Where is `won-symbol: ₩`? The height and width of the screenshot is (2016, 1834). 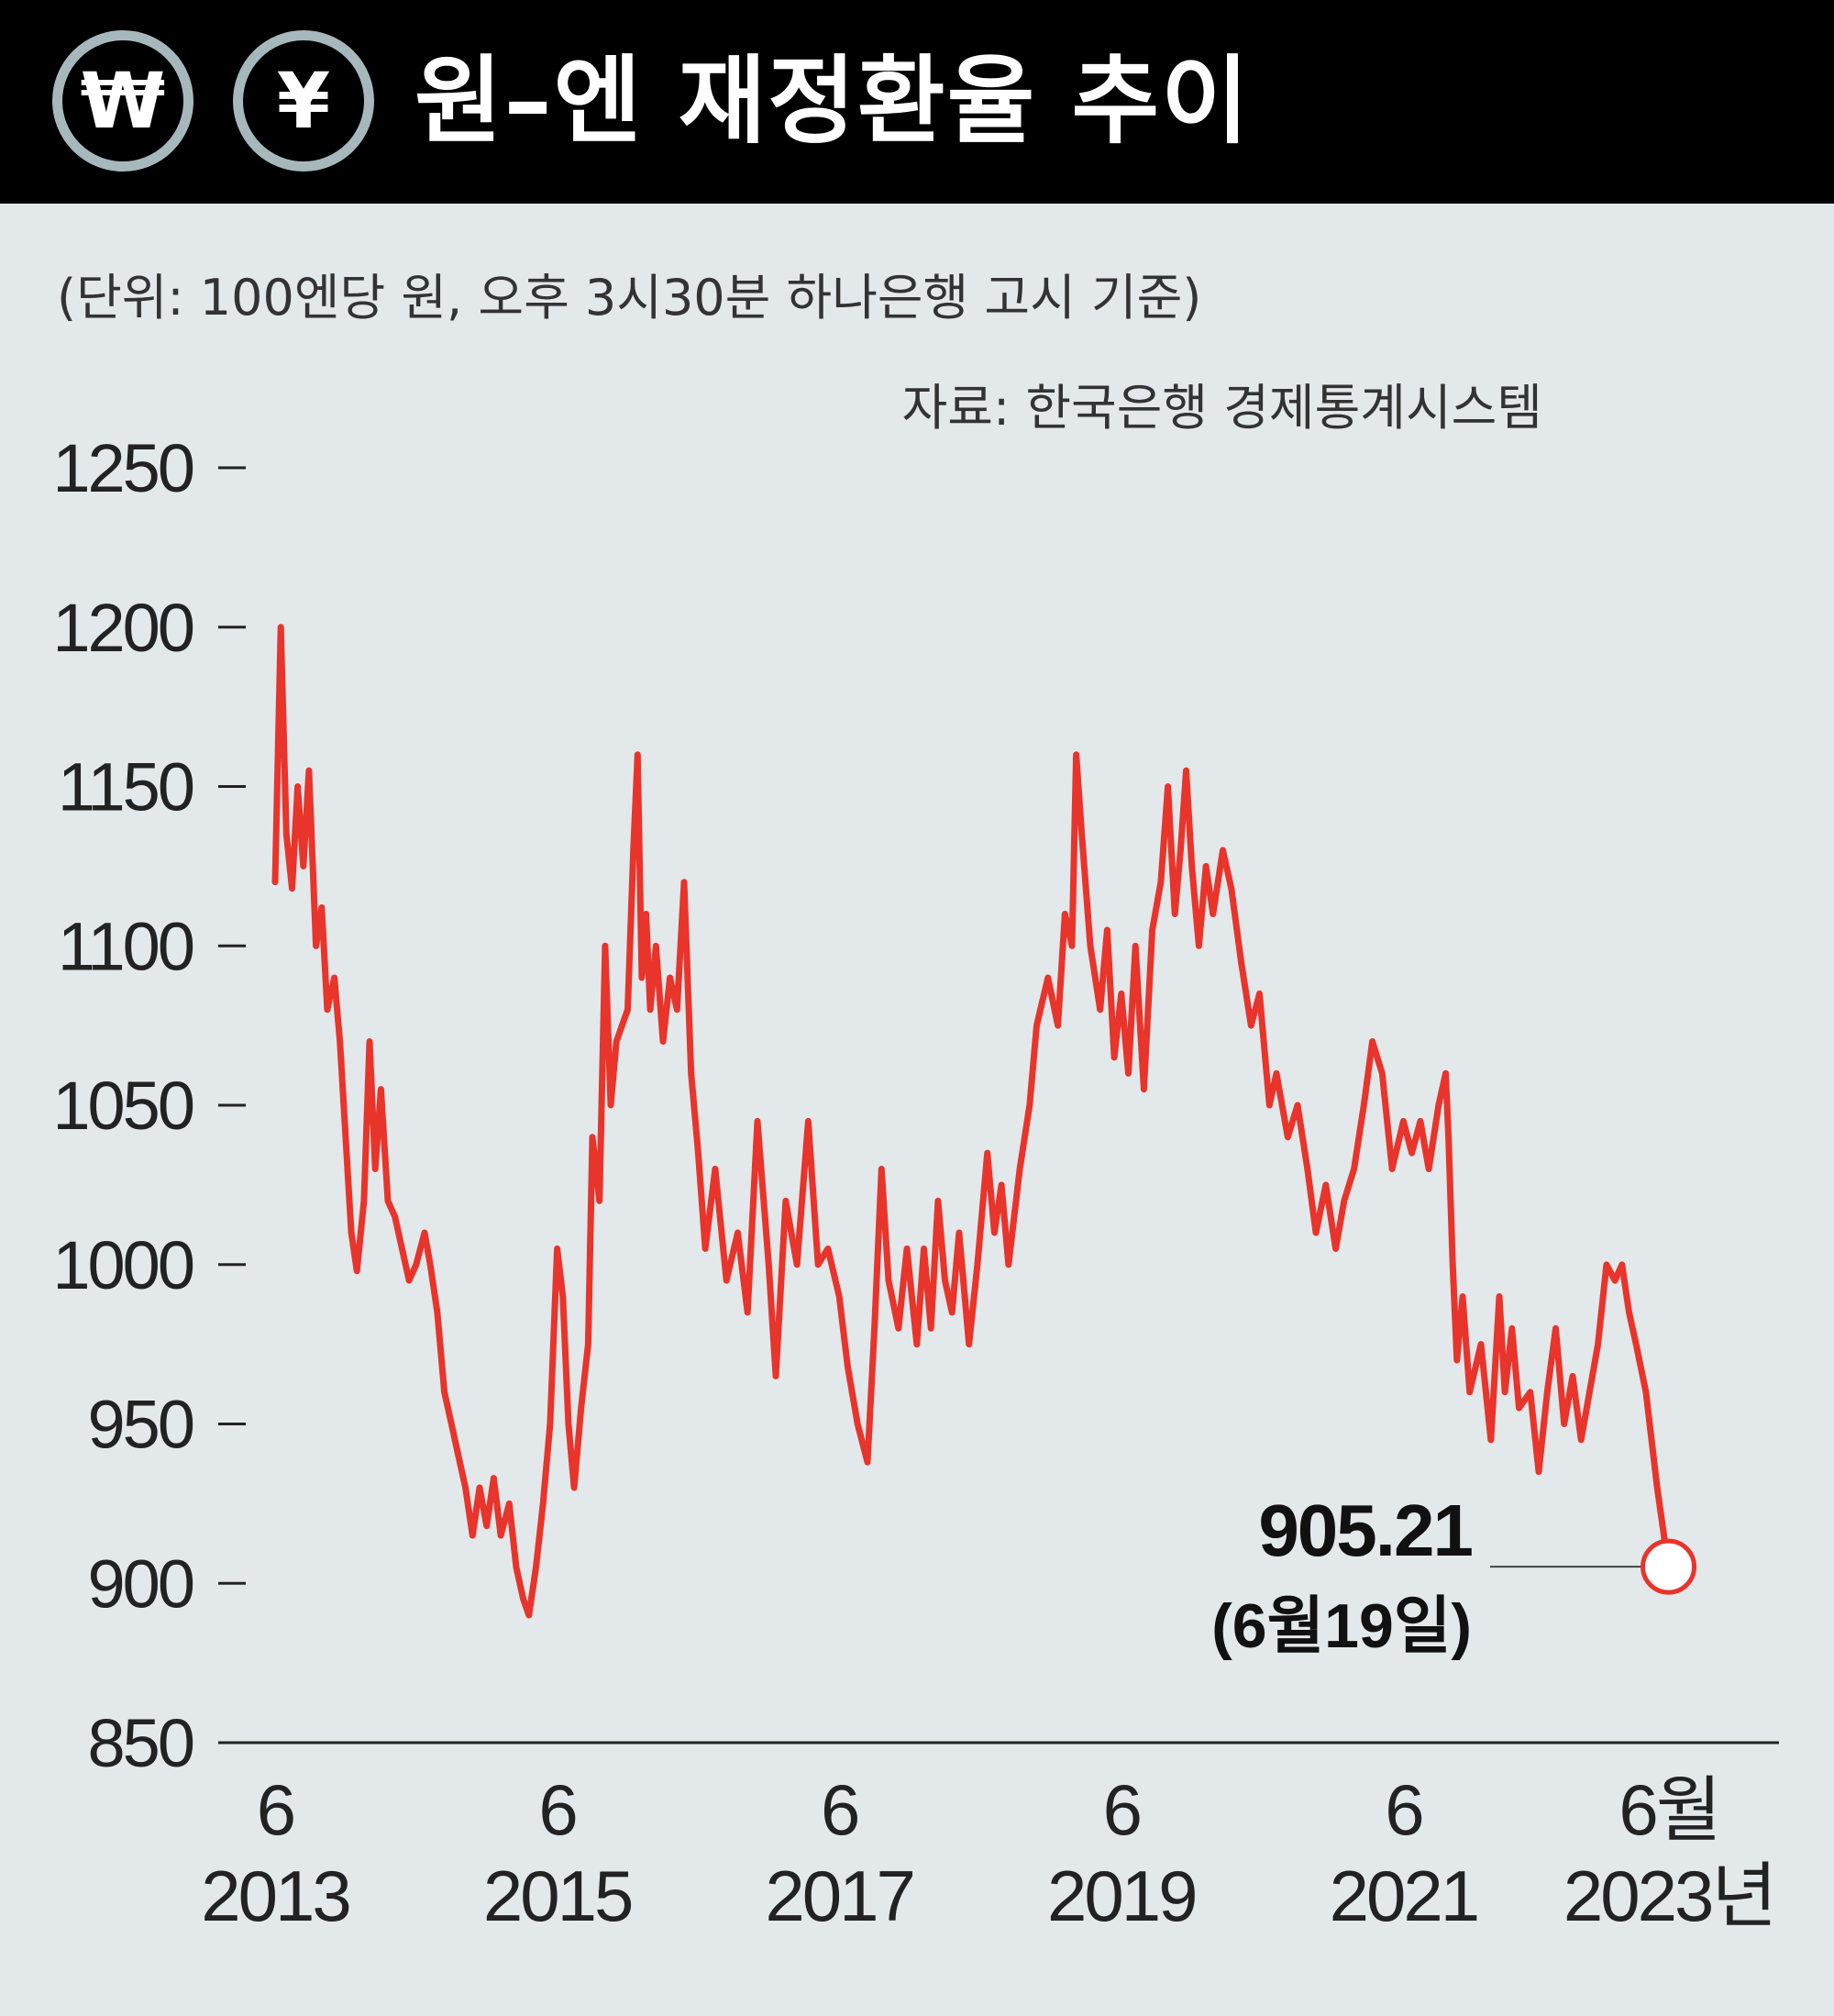 won-symbol: ₩ is located at coordinates (123, 101).